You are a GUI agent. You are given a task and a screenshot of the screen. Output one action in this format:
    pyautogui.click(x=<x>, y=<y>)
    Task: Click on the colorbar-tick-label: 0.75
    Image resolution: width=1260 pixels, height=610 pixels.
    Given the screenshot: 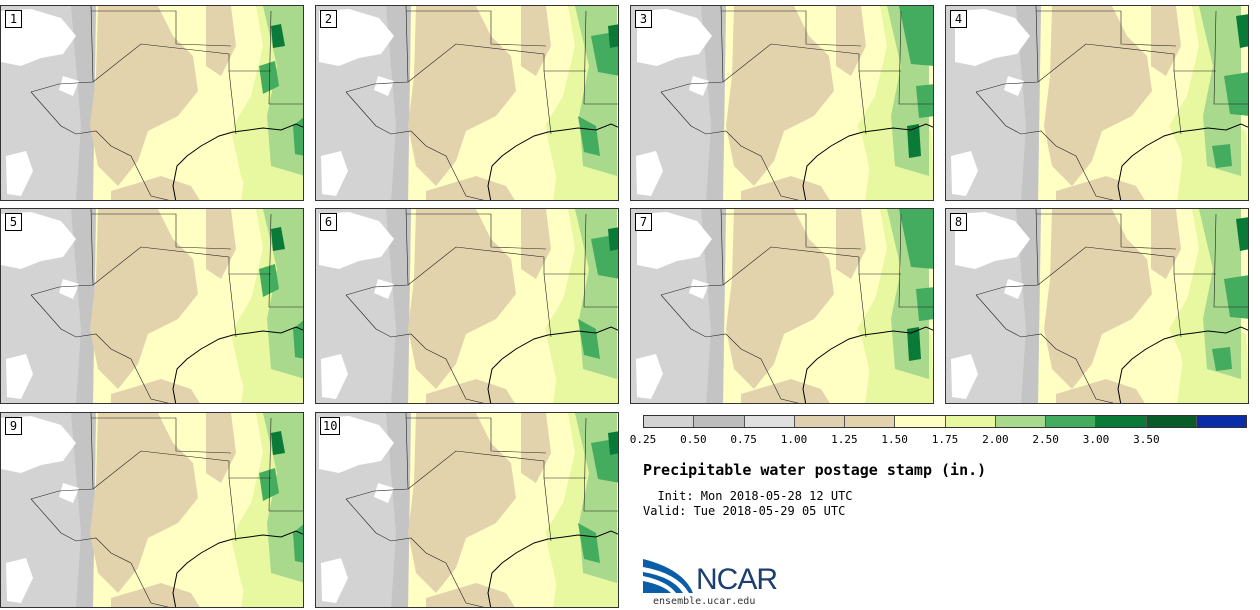 What is the action you would take?
    pyautogui.click(x=743, y=439)
    